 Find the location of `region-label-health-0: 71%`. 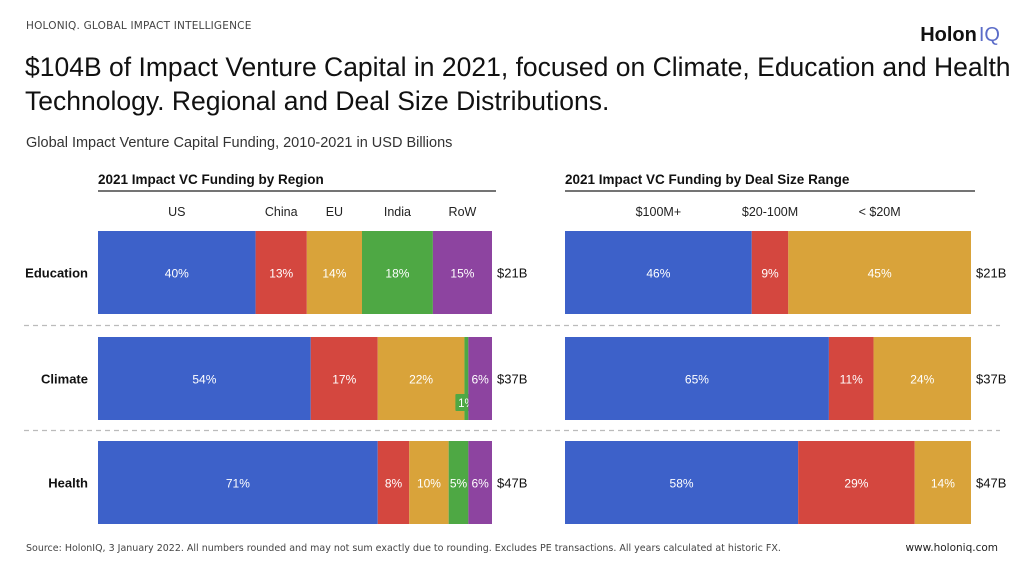

region-label-health-0: 71% is located at coordinates (238, 484).